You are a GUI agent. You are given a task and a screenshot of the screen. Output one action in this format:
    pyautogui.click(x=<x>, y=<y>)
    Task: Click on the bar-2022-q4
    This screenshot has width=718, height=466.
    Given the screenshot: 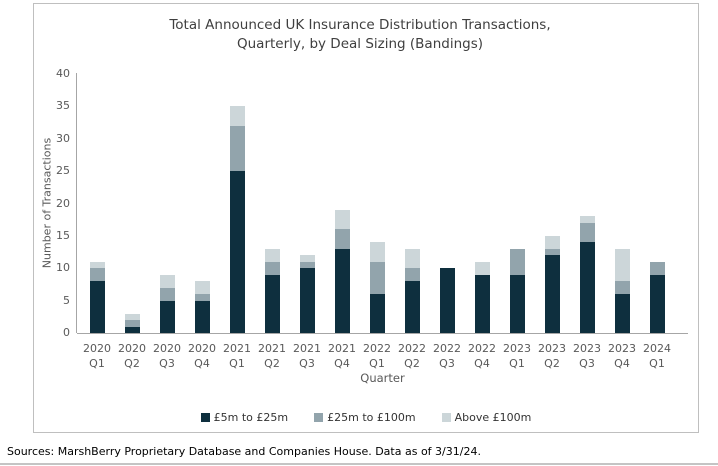 What is the action you would take?
    pyautogui.click(x=482, y=297)
    